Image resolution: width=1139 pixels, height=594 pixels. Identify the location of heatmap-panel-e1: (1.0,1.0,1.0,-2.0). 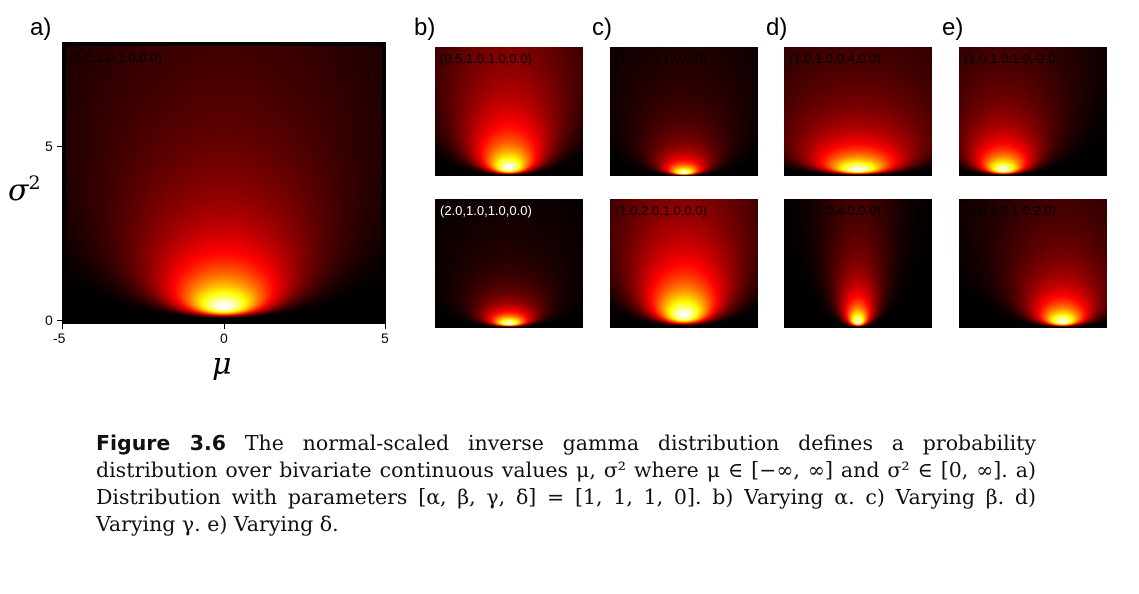
(1033, 111).